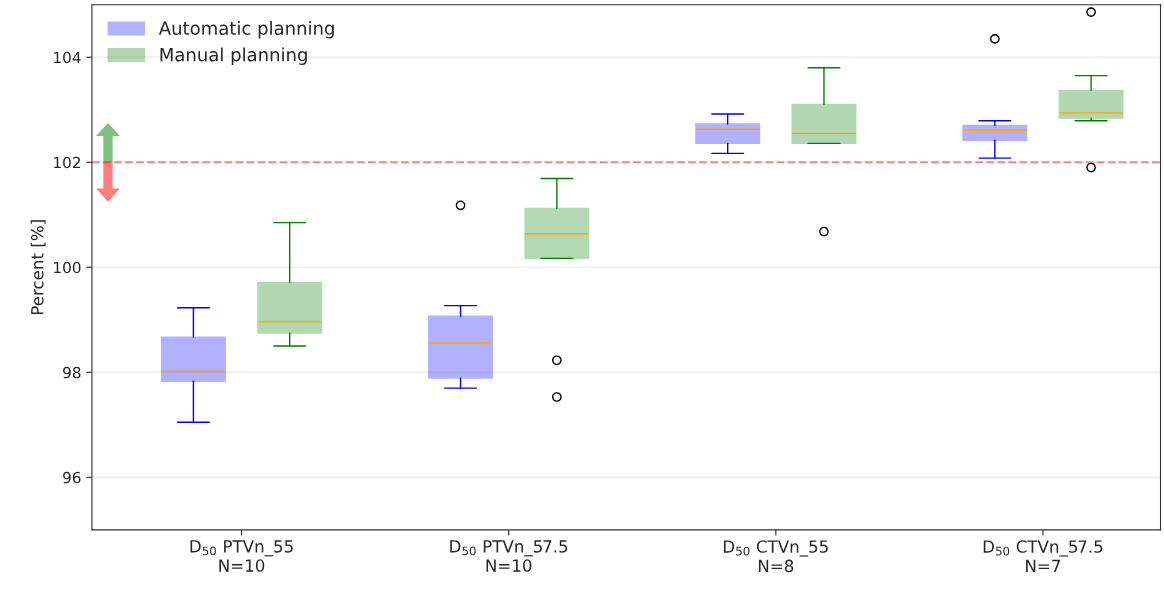 The height and width of the screenshot is (594, 1164). Describe the element at coordinates (67, 267) in the screenshot. I see `y-tick-label: 100` at that location.